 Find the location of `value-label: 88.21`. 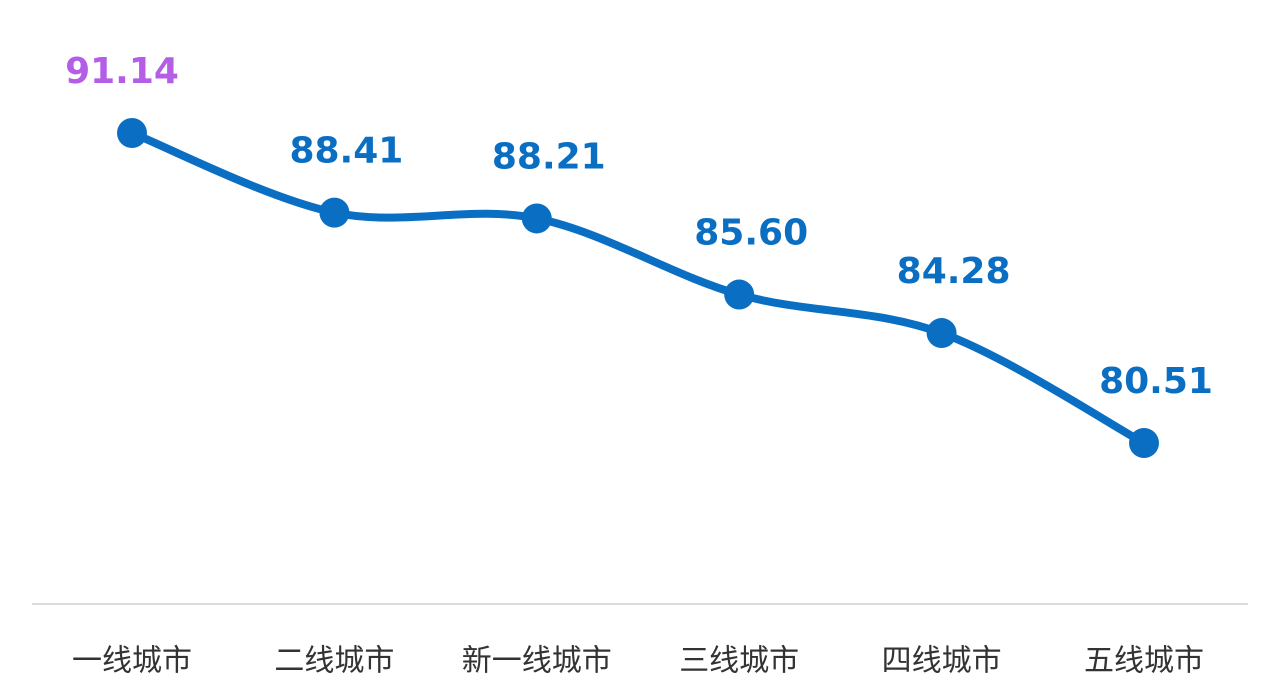

value-label: 88.21 is located at coordinates (549, 156).